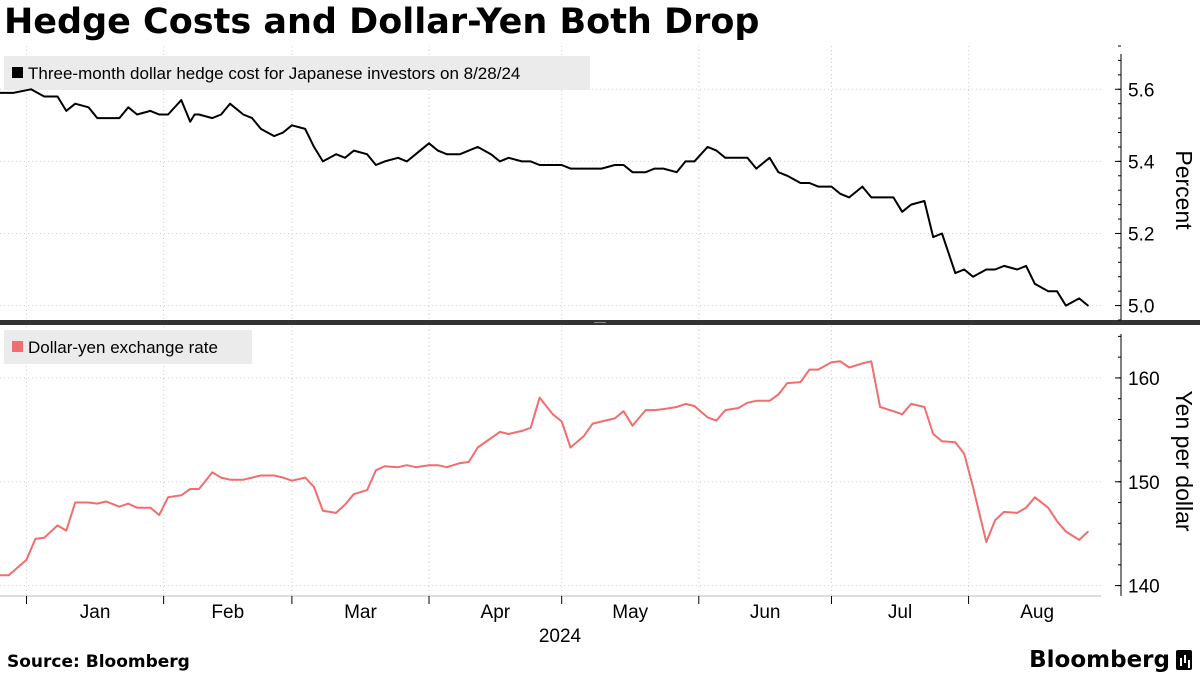  Describe the element at coordinates (382, 22) in the screenshot. I see `chart-title: Hedge Costs and Dollar-Yen Both Drop` at that location.